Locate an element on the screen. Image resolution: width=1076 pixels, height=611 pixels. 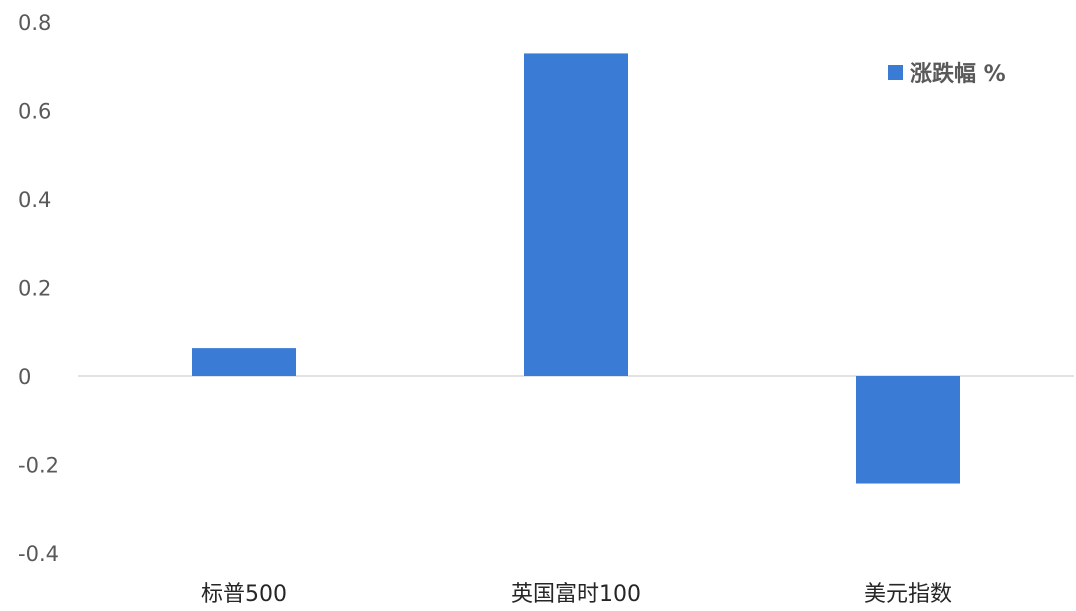
legend-label: 涨跌幅 % is located at coordinates (958, 74).